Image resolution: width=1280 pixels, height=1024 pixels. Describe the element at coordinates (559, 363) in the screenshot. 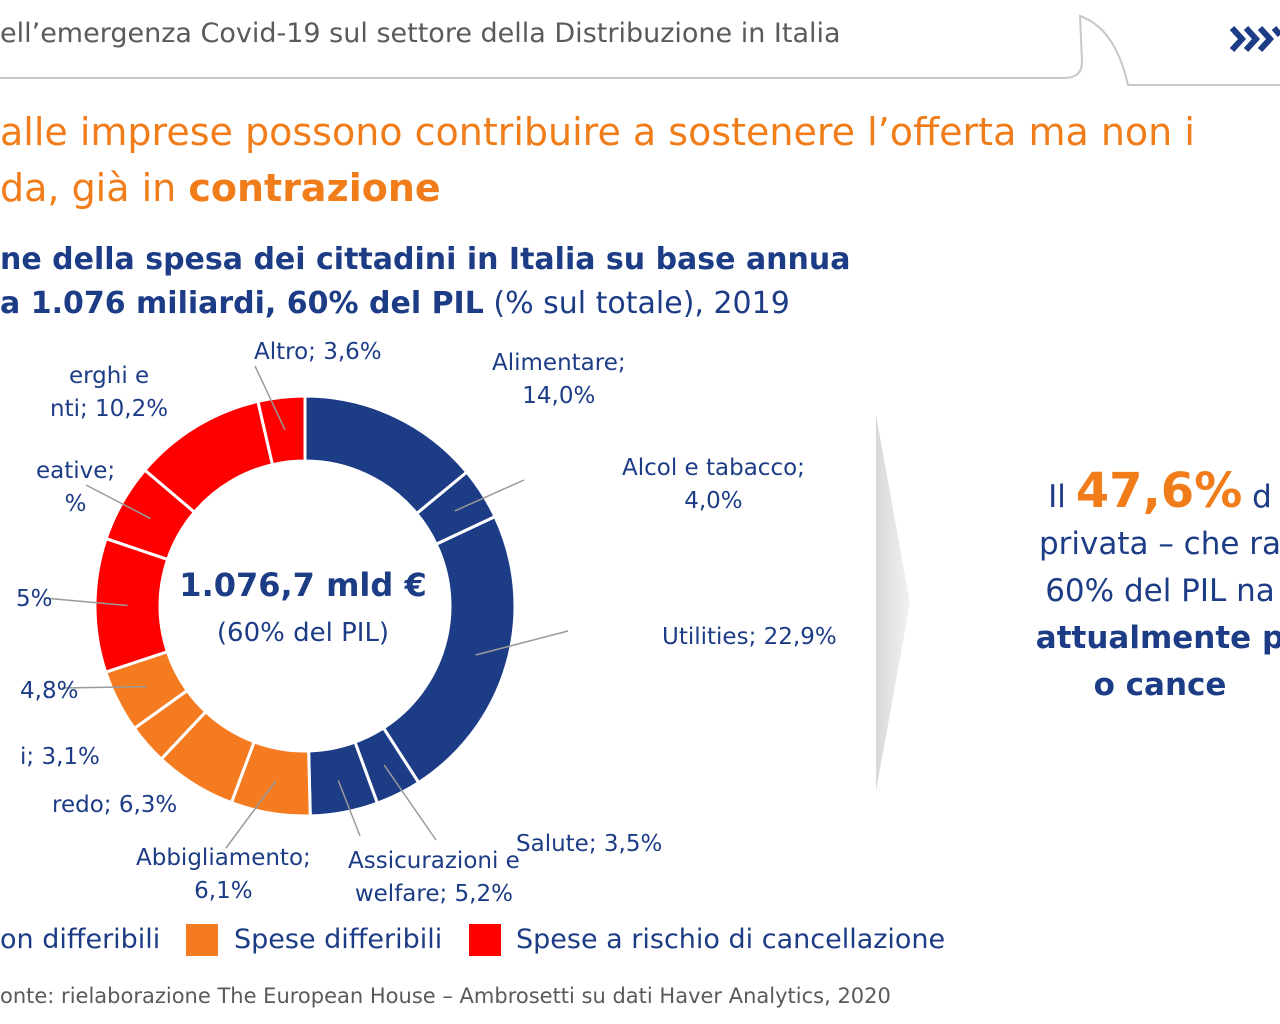

I see `slice-label-line: Alimentare;` at that location.